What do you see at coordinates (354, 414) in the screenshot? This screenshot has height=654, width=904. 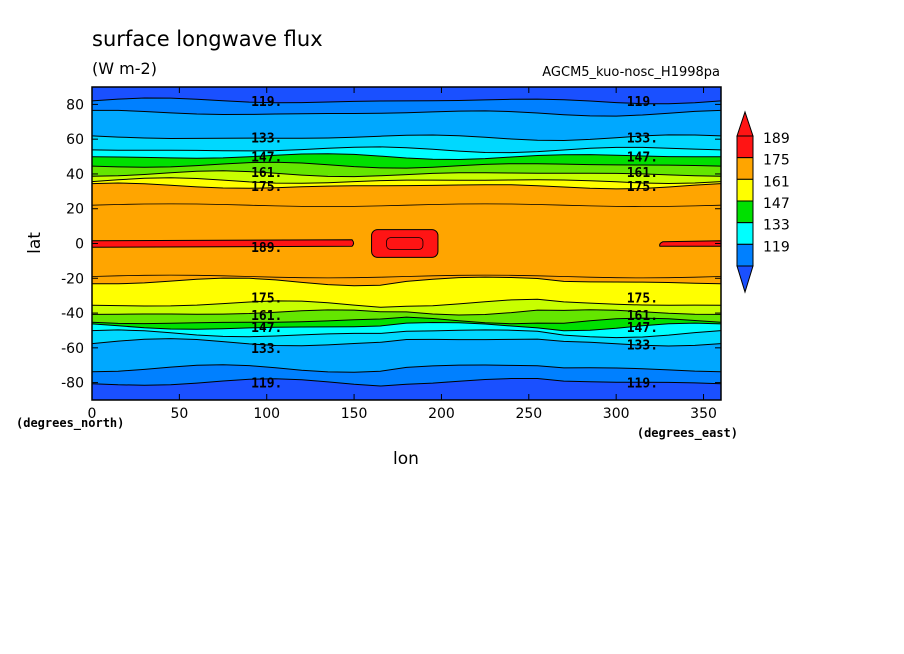 I see `x-tick-label: 150` at bounding box center [354, 414].